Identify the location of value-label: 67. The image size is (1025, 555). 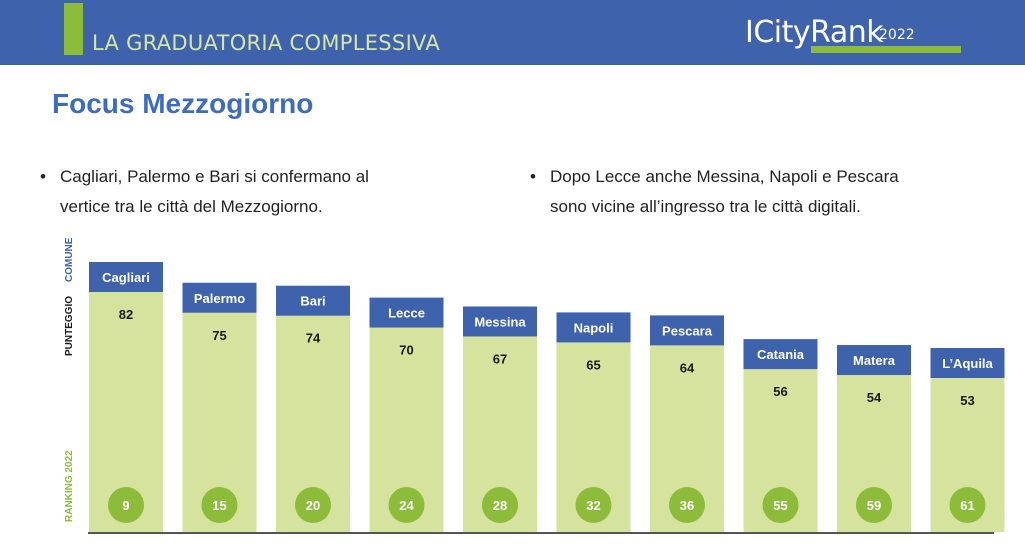
(500, 358).